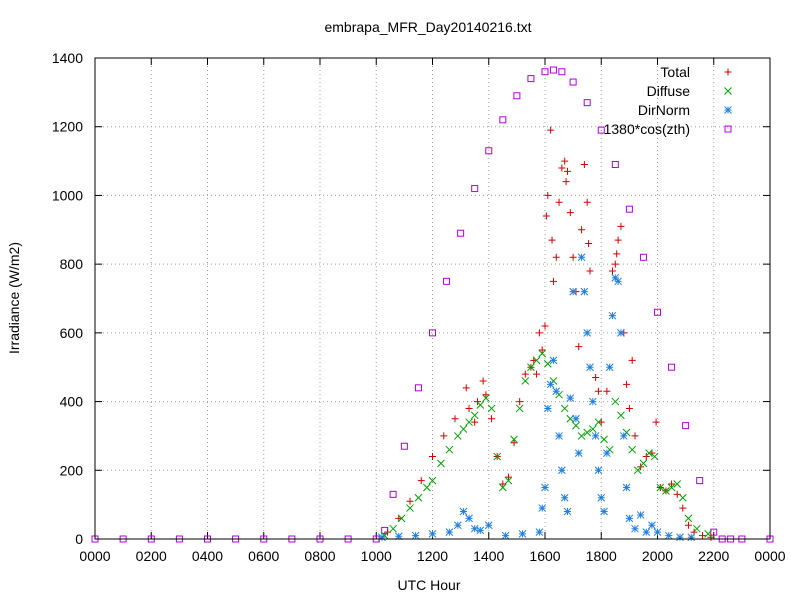 The height and width of the screenshot is (605, 800). I want to click on x-tick-label: 0000, so click(769, 556).